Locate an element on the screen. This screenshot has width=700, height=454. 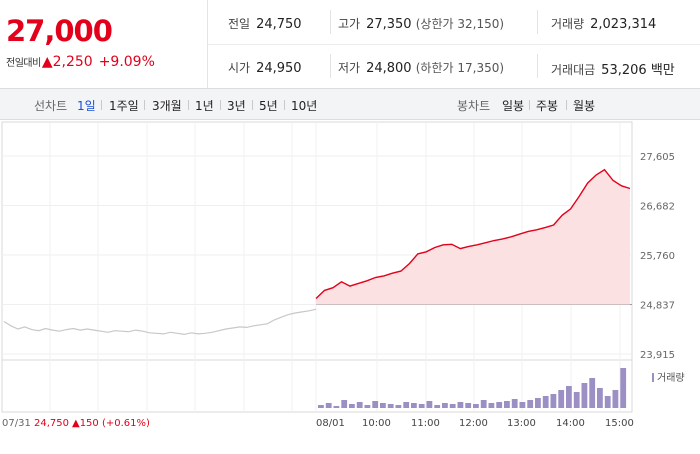
x-tick-label: 10:00 is located at coordinates (376, 423).